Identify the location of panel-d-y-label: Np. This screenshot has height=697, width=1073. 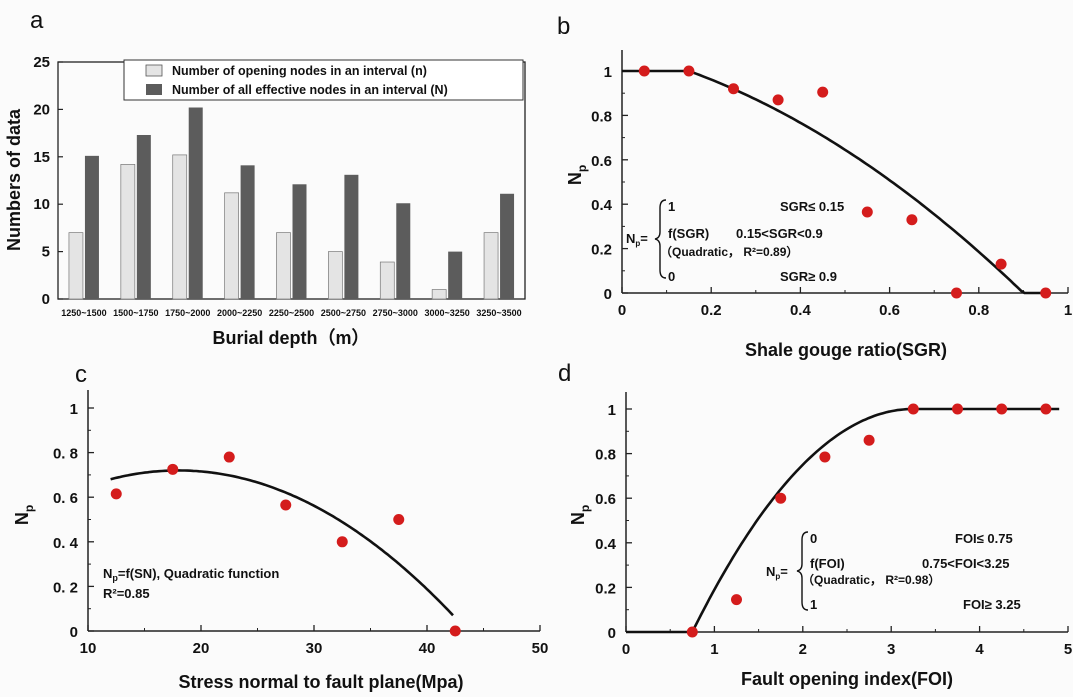
(580, 515).